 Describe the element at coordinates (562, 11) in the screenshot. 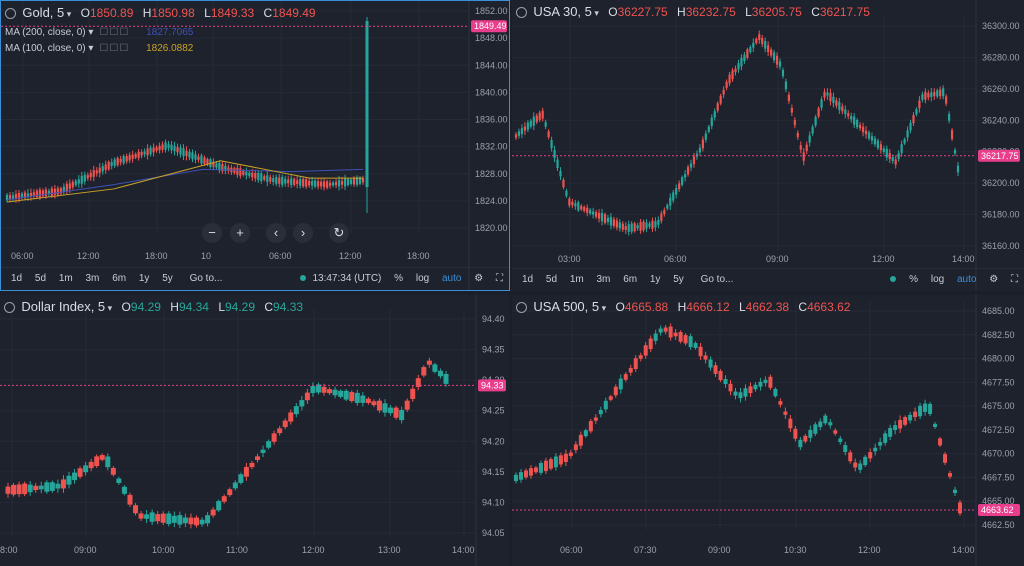

I see `symbol-label: USA 30, 5` at that location.